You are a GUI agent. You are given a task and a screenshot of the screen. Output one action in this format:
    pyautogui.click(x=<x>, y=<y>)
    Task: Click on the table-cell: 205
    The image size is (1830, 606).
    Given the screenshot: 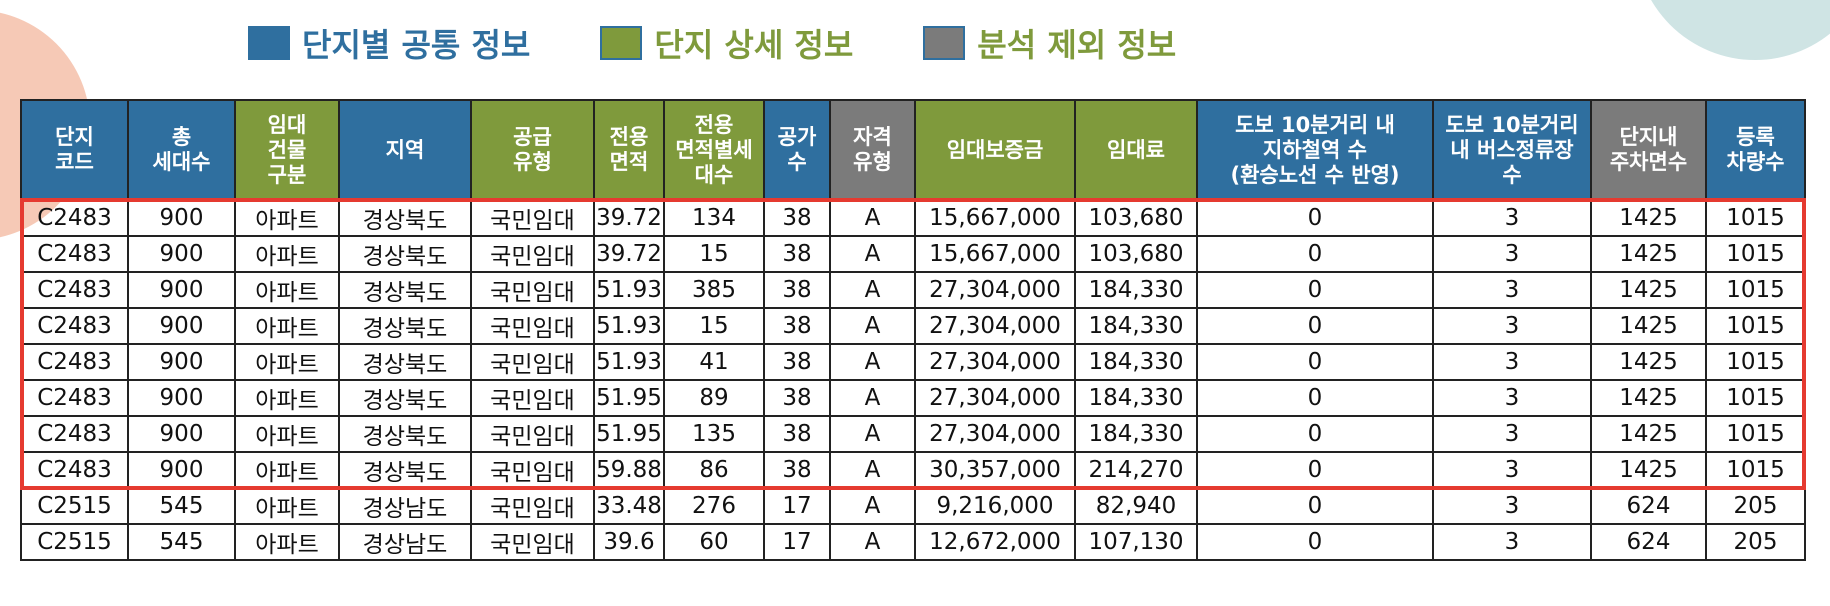 What is the action you would take?
    pyautogui.click(x=1755, y=506)
    